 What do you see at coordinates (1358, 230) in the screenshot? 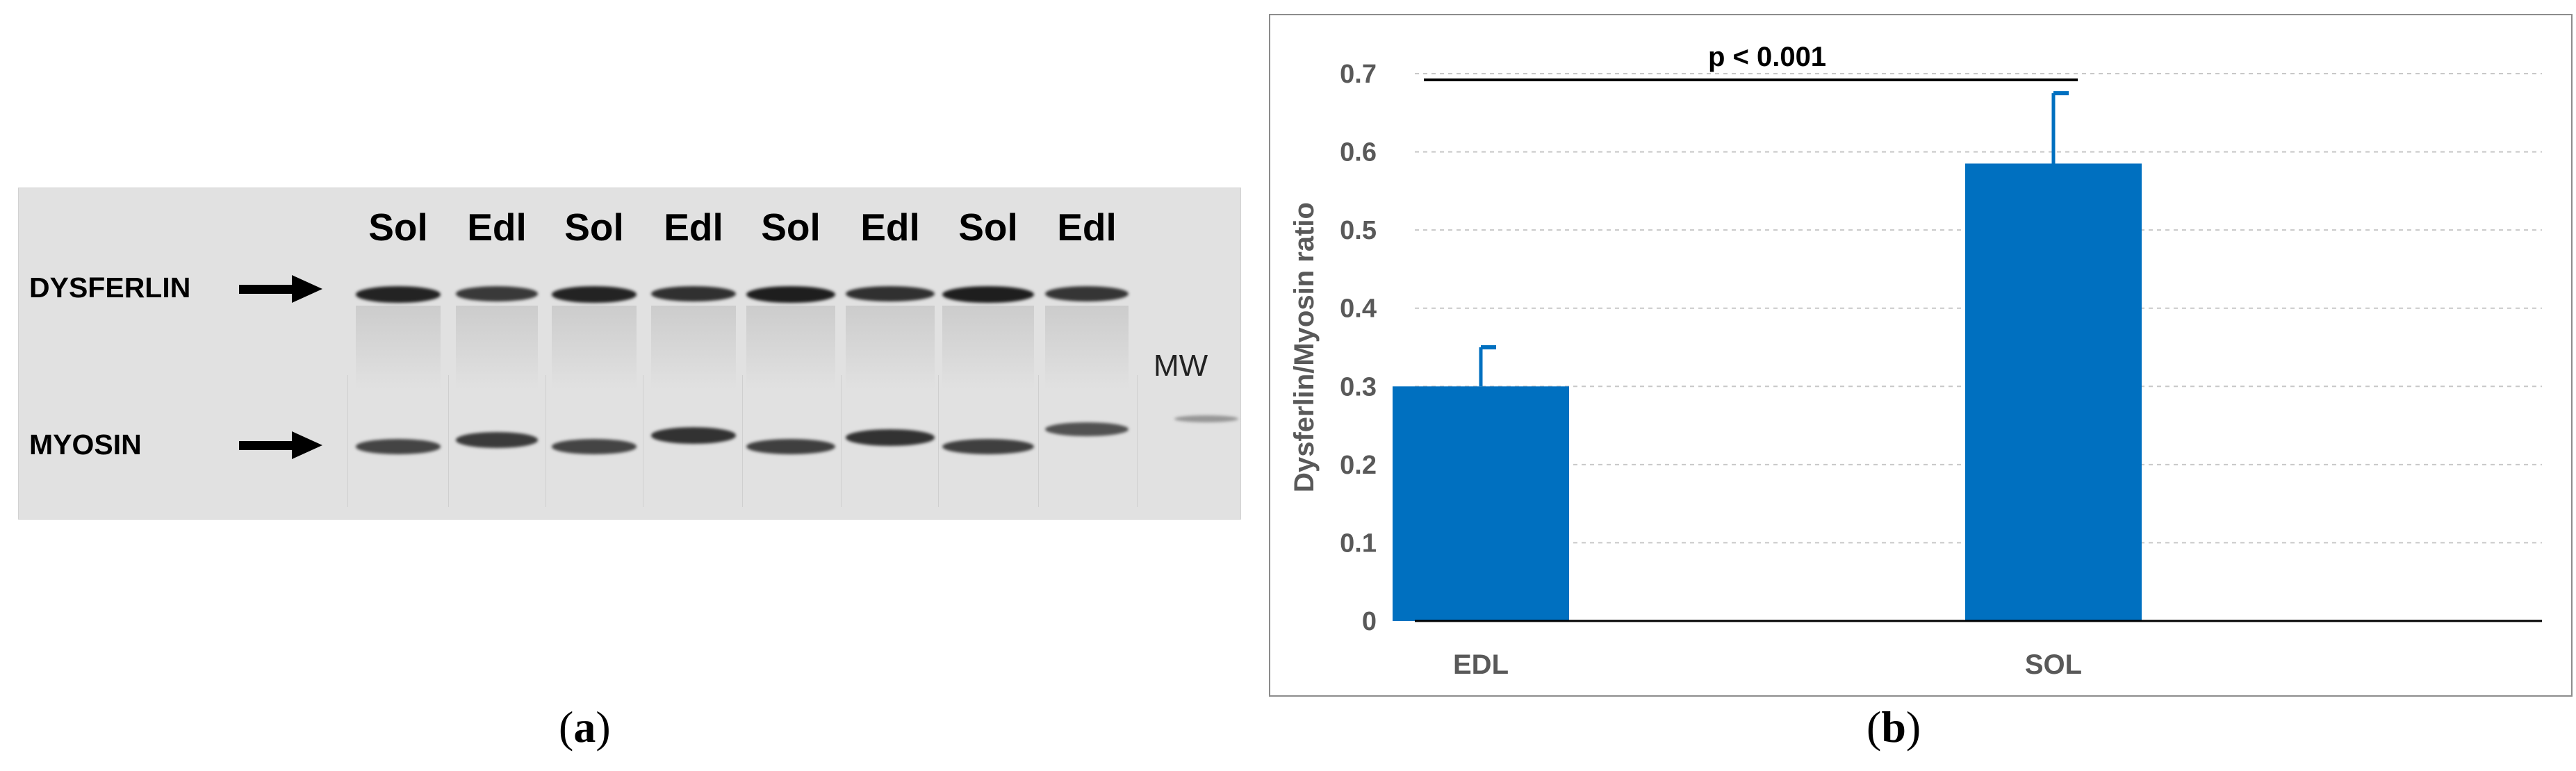
I see `y-tick-label: 0.5` at bounding box center [1358, 230].